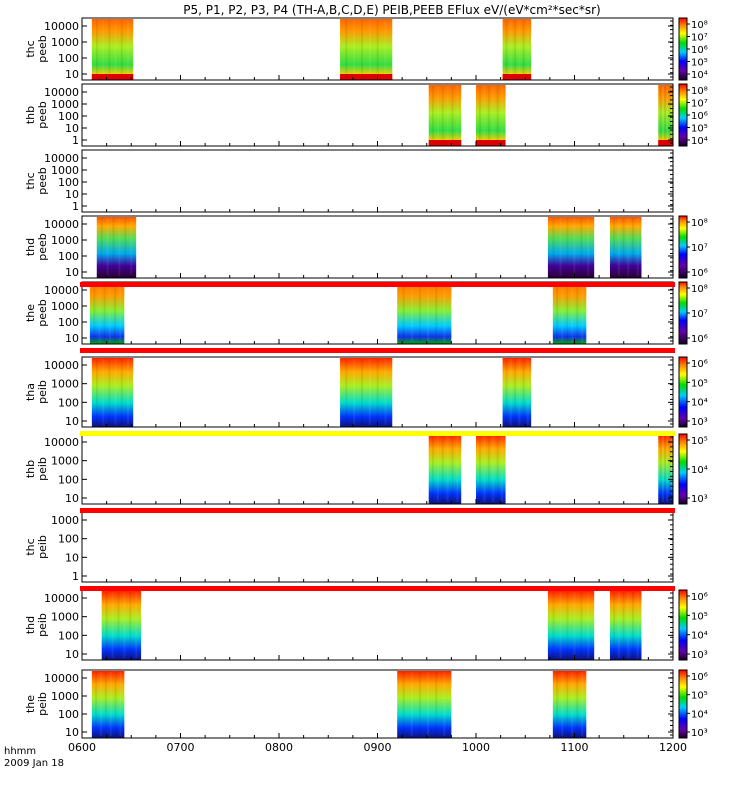 The height and width of the screenshot is (800, 750). Describe the element at coordinates (279, 747) in the screenshot. I see `x-tick-label: 0800` at that location.